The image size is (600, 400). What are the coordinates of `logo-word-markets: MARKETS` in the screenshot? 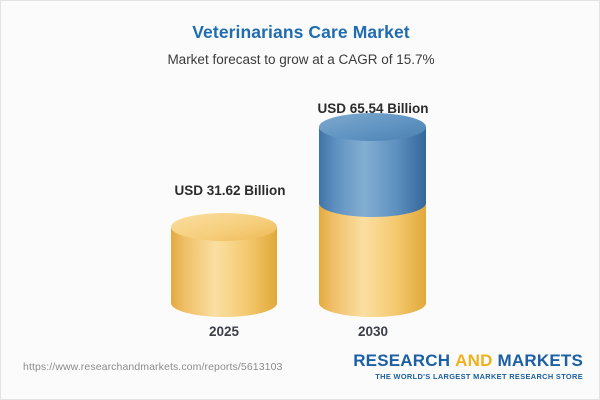 It's located at (540, 360).